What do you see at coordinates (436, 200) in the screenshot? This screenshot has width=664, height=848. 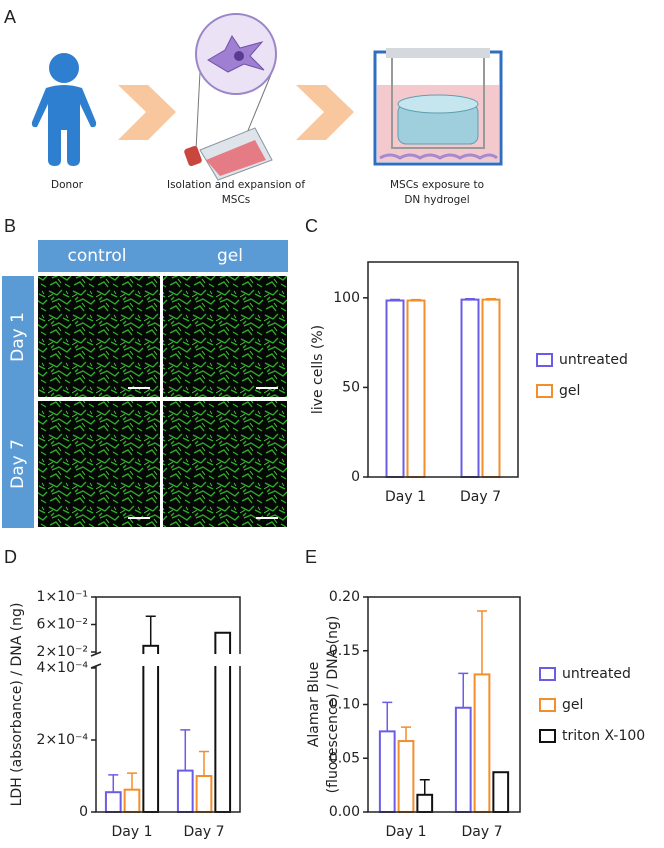 I see `caption: DN hydrogel` at bounding box center [436, 200].